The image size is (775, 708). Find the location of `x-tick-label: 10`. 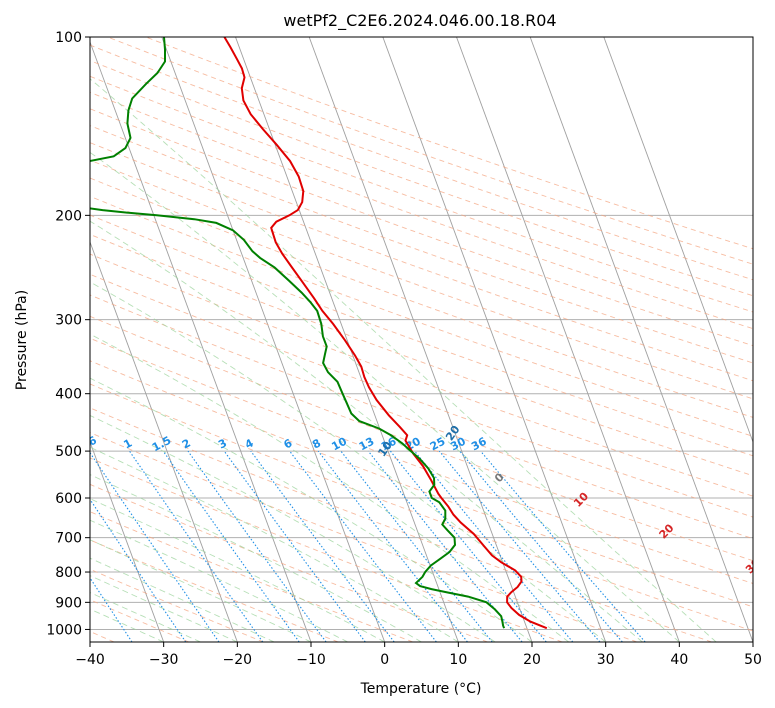

x-tick-label: 10 is located at coordinates (458, 660).